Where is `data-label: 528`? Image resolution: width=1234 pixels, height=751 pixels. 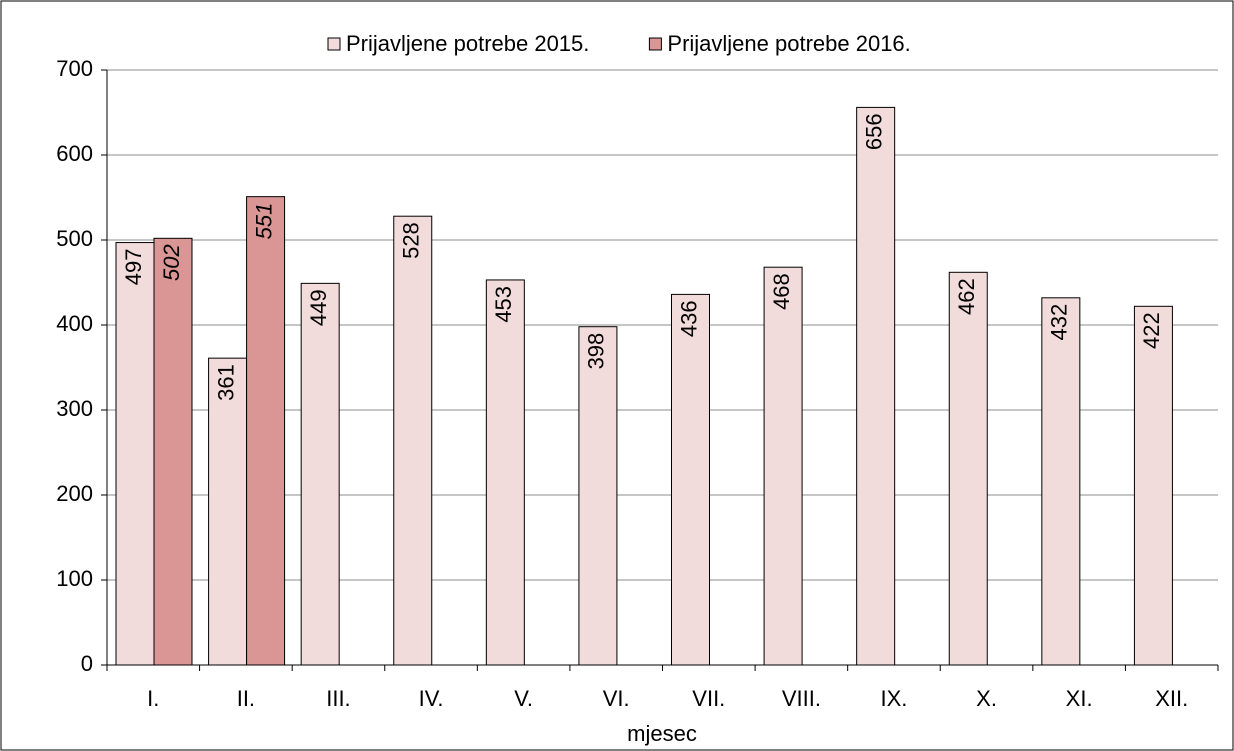
data-label: 528 is located at coordinates (411, 240).